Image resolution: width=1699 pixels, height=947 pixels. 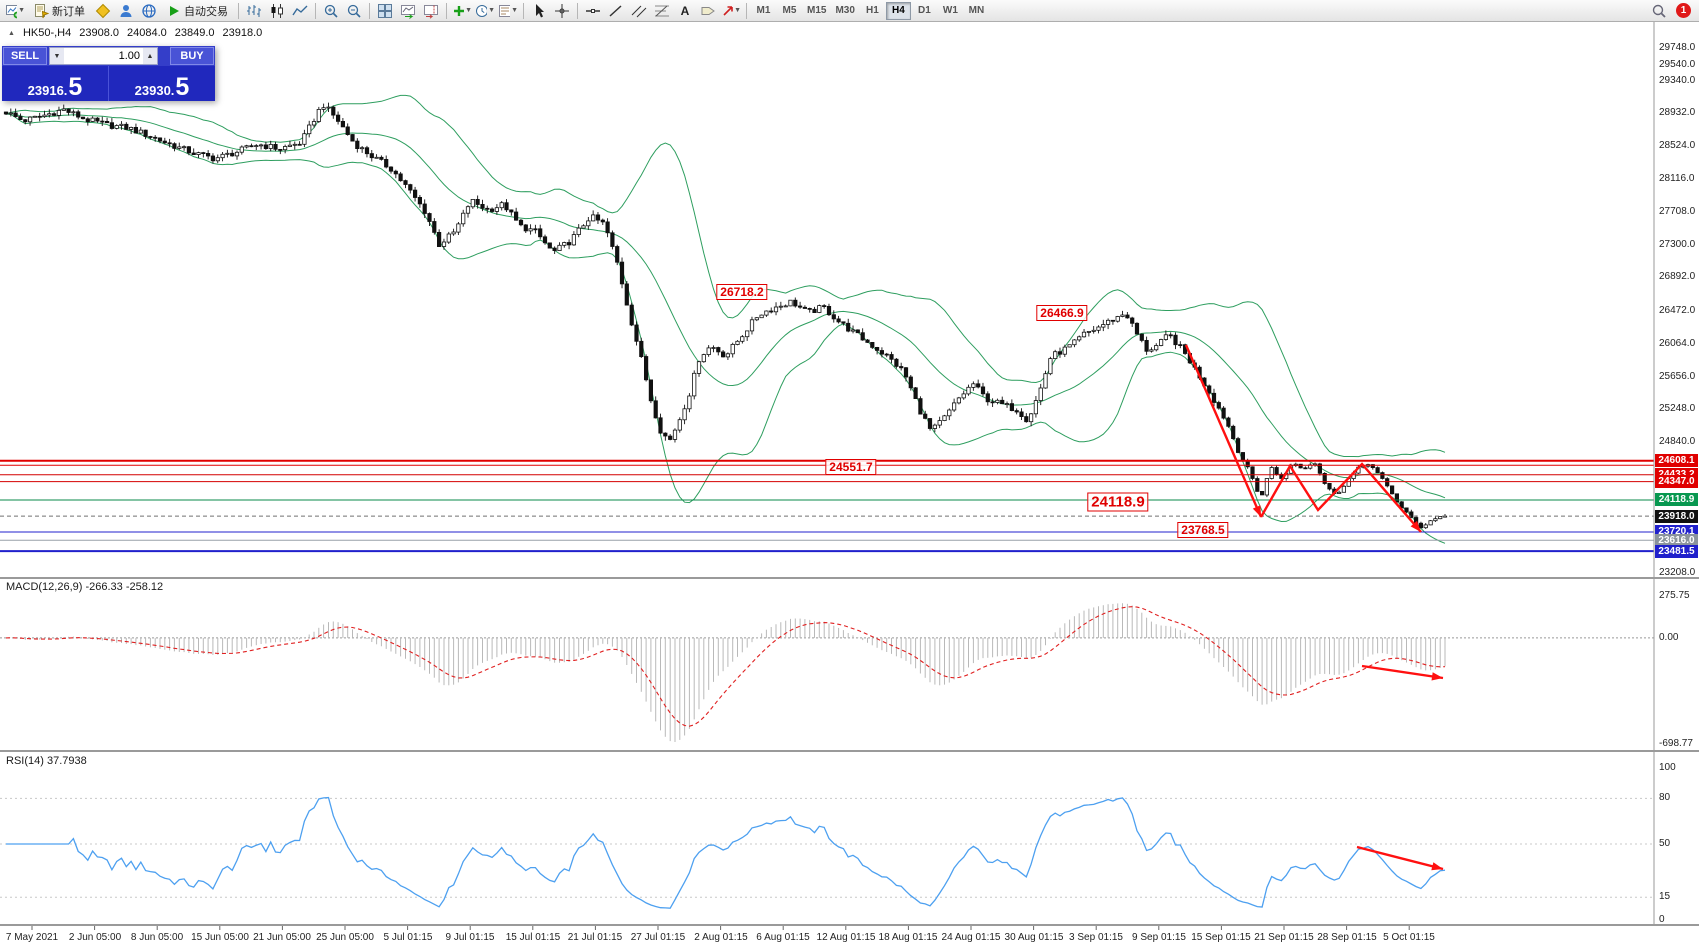 What do you see at coordinates (1659, 11) in the screenshot?
I see `search-icon` at bounding box center [1659, 11].